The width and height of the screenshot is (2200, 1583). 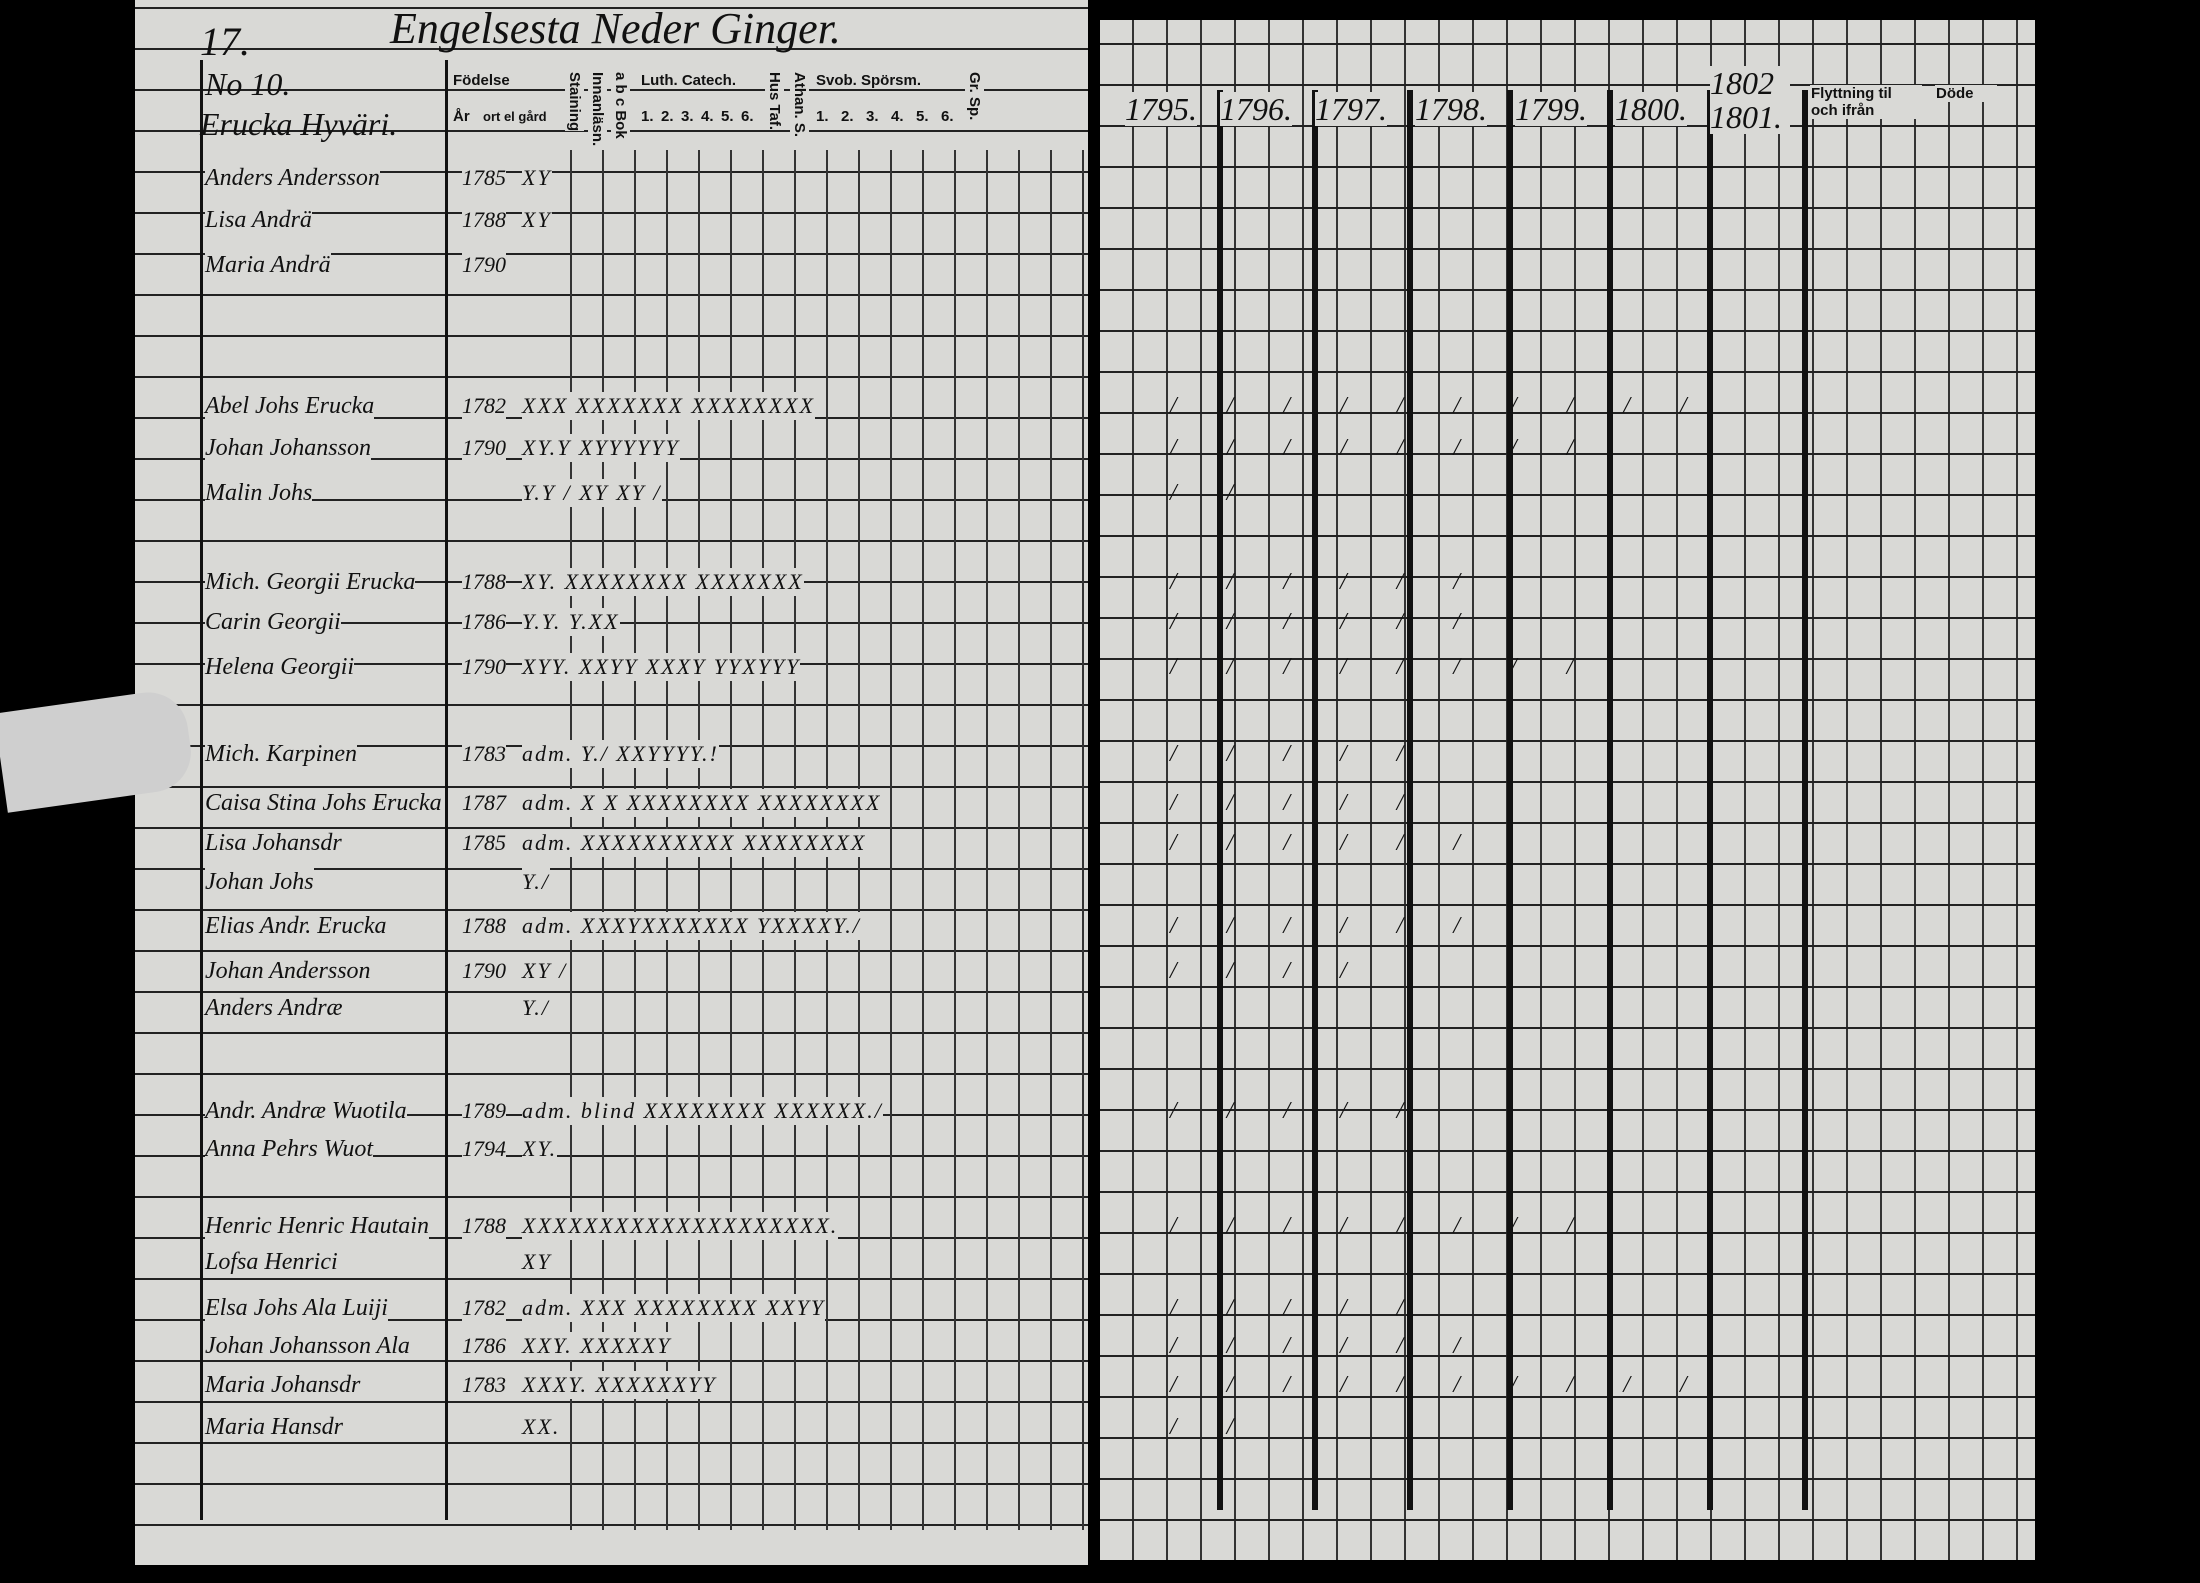 I want to click on person-row: Maria Hansdr XX. / /, so click(x=1100, y=1428).